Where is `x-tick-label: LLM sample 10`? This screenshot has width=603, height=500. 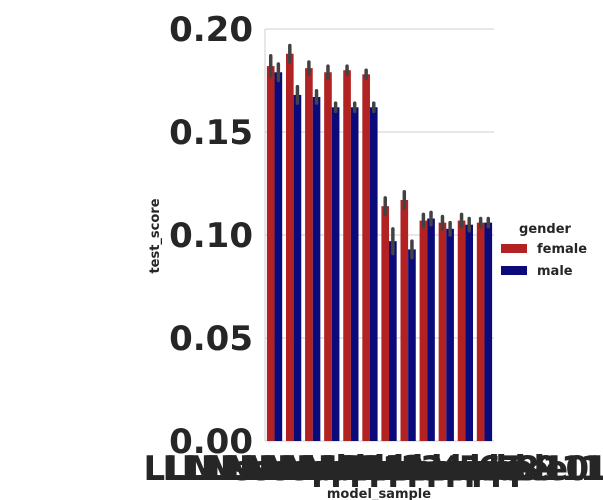
x-tick-label: LLM sample 10 is located at coordinates (446, 469).